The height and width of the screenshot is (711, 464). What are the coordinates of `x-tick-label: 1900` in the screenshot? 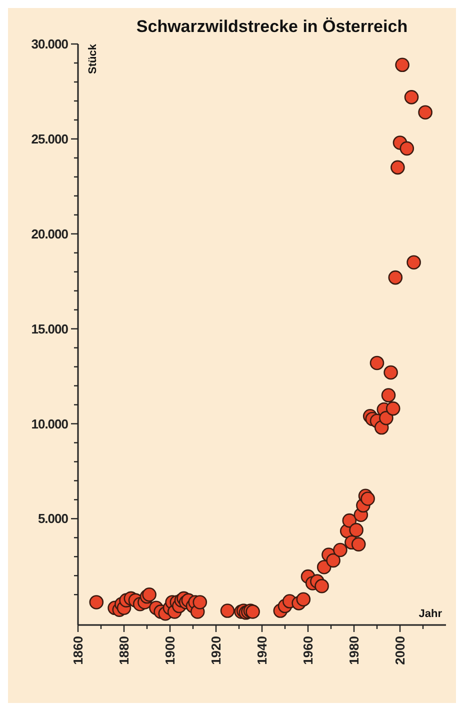 It's located at (170, 650).